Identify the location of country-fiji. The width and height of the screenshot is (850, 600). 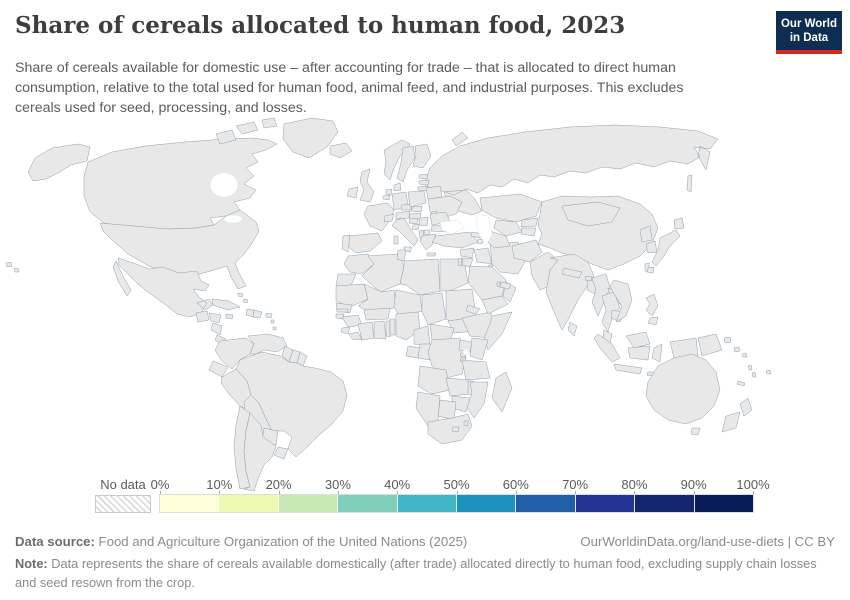
(768, 372).